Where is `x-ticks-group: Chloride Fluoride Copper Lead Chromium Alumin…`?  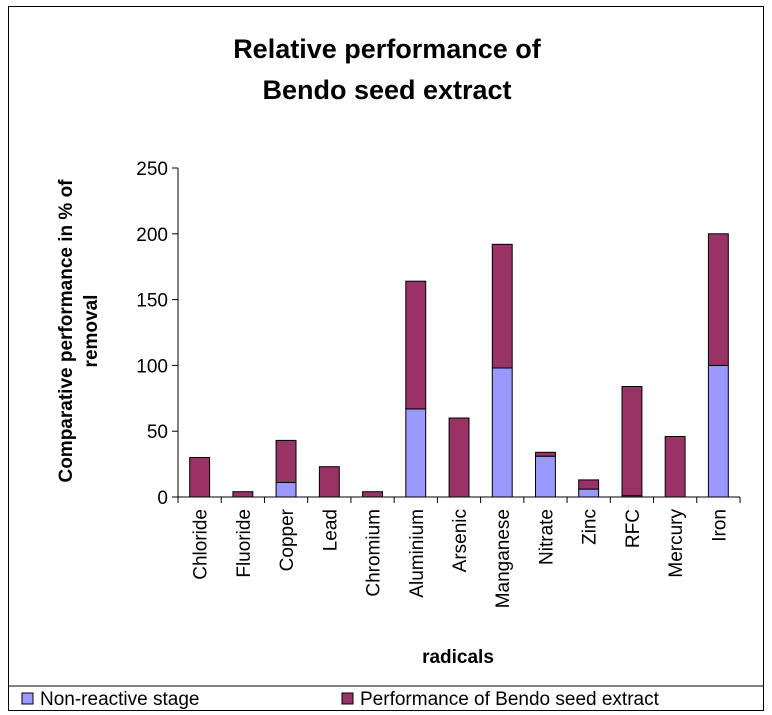 x-ticks-group: Chloride Fluoride Copper Lead Chromium Alumin… is located at coordinates (459, 552).